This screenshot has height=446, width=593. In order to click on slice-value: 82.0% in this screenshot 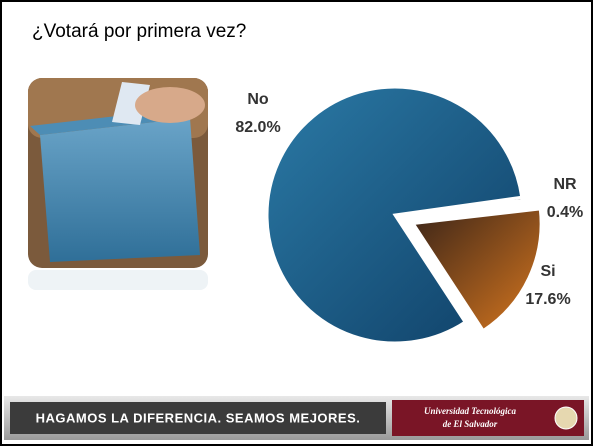, I will do `click(257, 127)`.